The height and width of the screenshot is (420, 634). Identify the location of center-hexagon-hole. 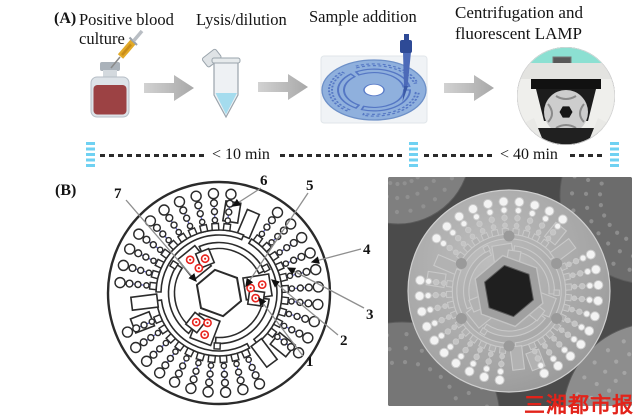
(219, 293).